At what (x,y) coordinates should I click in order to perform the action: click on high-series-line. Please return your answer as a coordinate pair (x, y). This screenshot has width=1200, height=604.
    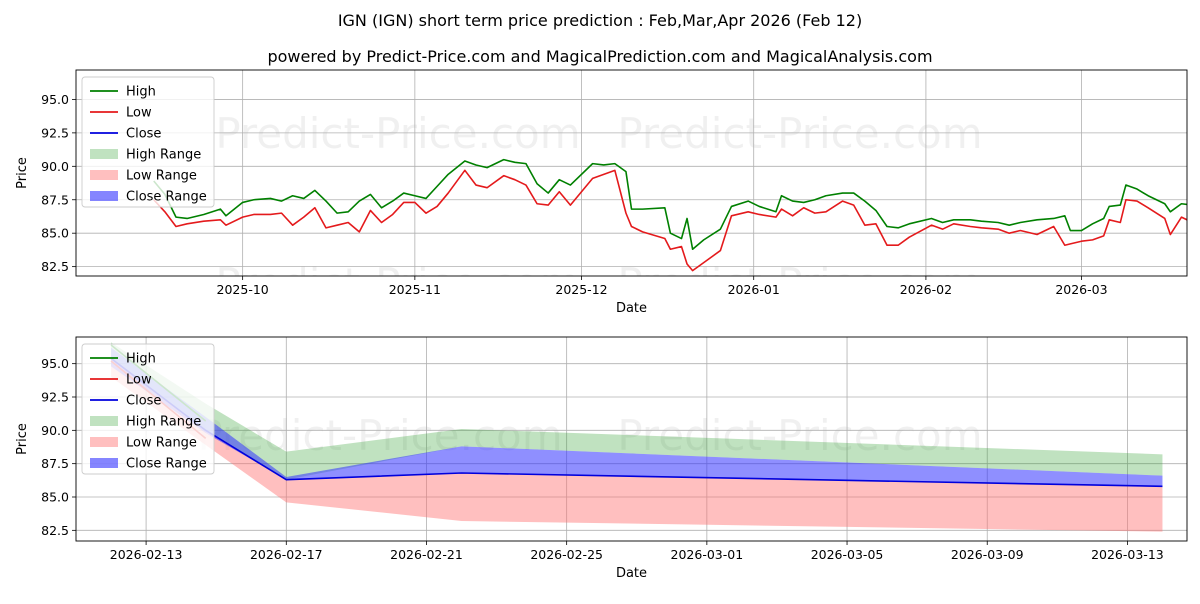
    Looking at the image, I should click on (670, 204).